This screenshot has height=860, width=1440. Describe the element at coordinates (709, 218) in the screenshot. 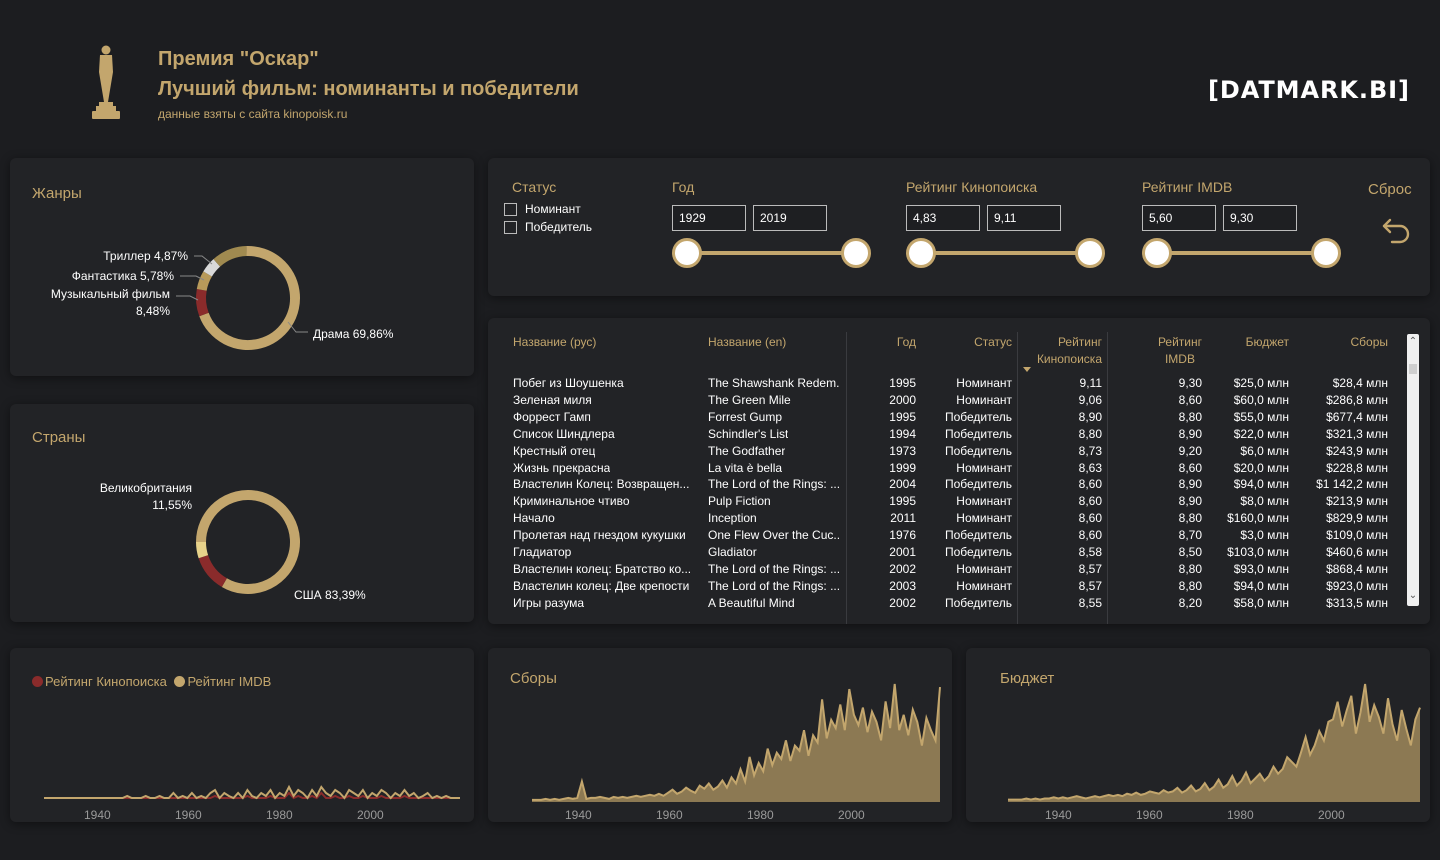

I see `year-min-input` at that location.